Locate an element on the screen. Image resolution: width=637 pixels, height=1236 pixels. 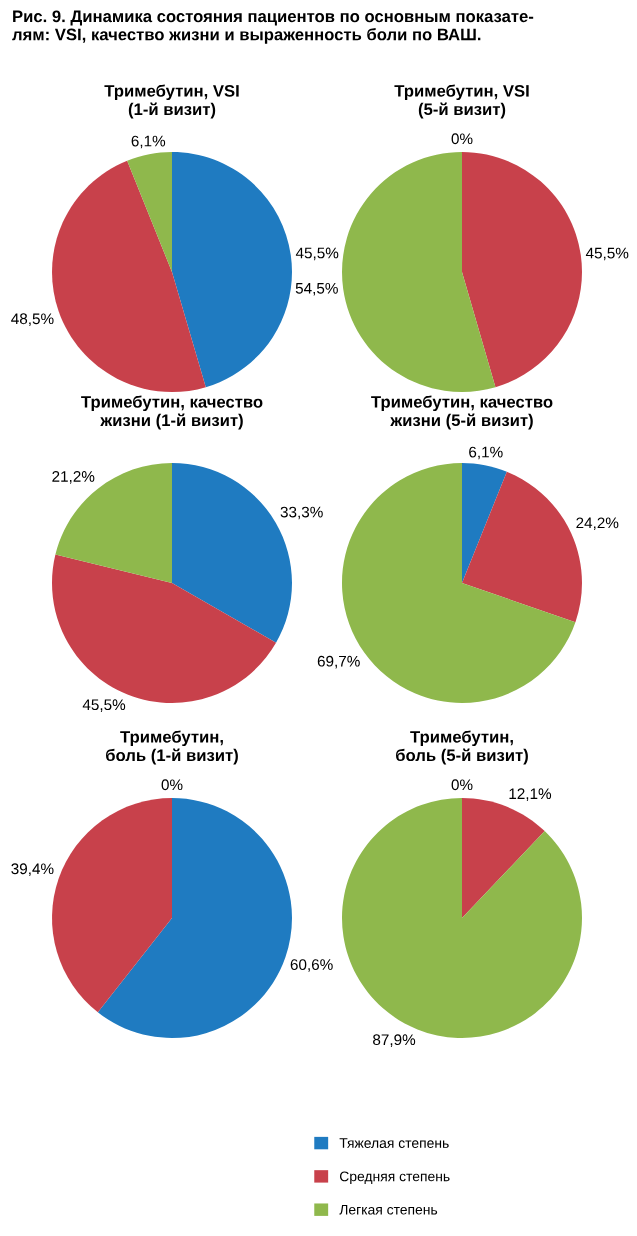
data-label: 69,7% is located at coordinates (338, 662).